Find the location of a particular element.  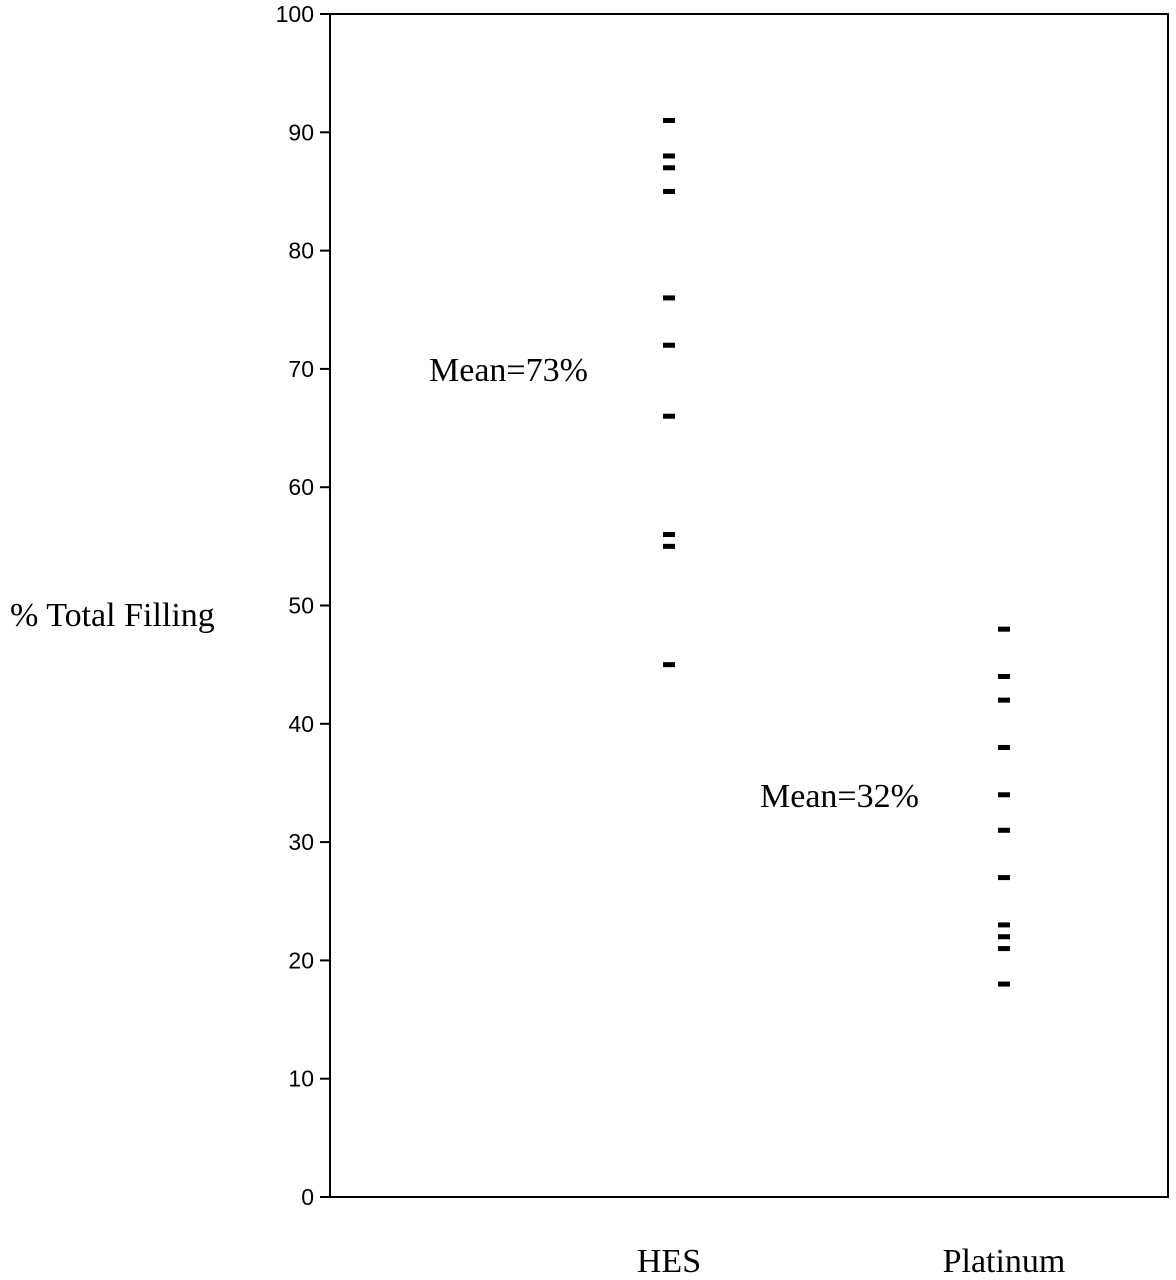

category-label: Platinum is located at coordinates (1004, 1261).